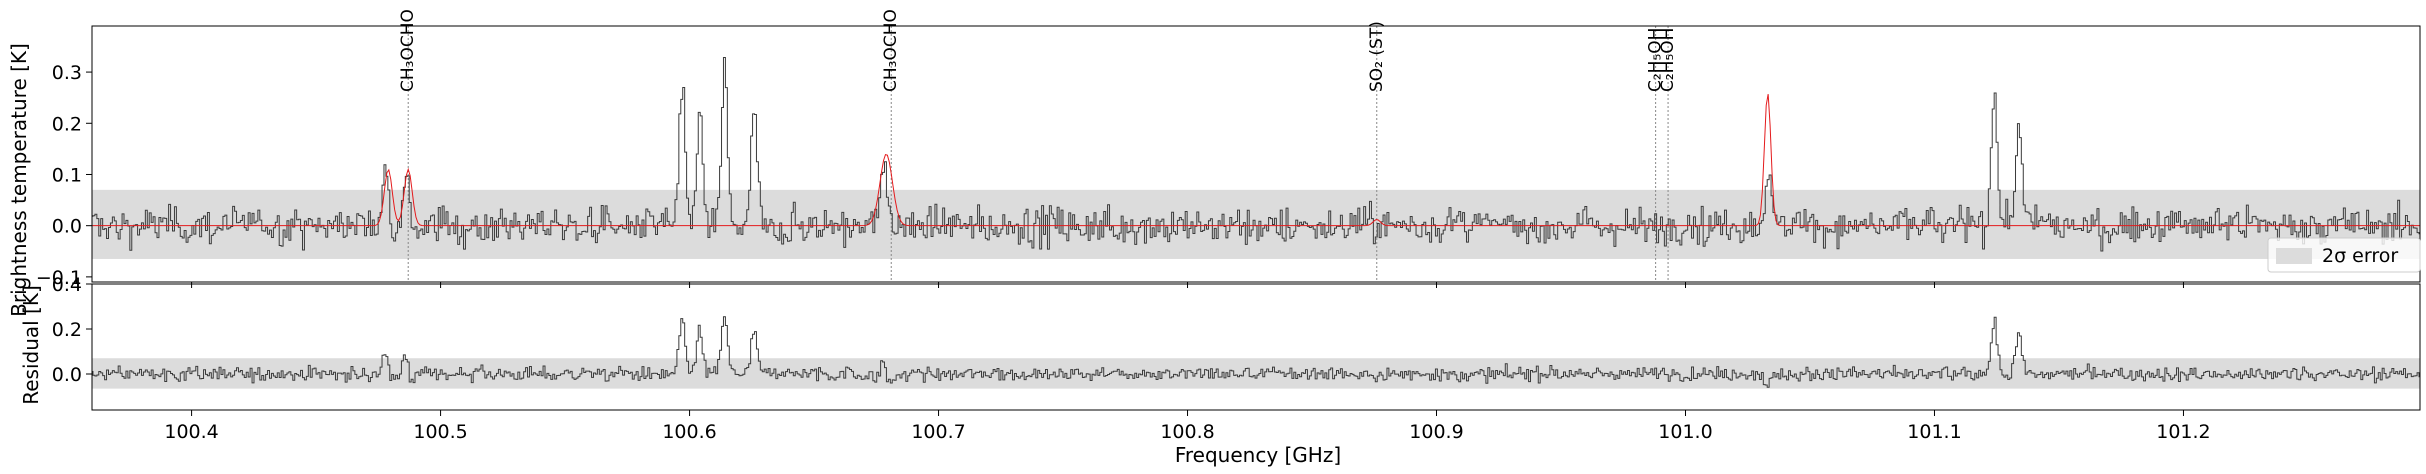 Image resolution: width=2426 pixels, height=474 pixels. What do you see at coordinates (2360, 256) in the screenshot?
I see `legend-label: 2σ error` at bounding box center [2360, 256].